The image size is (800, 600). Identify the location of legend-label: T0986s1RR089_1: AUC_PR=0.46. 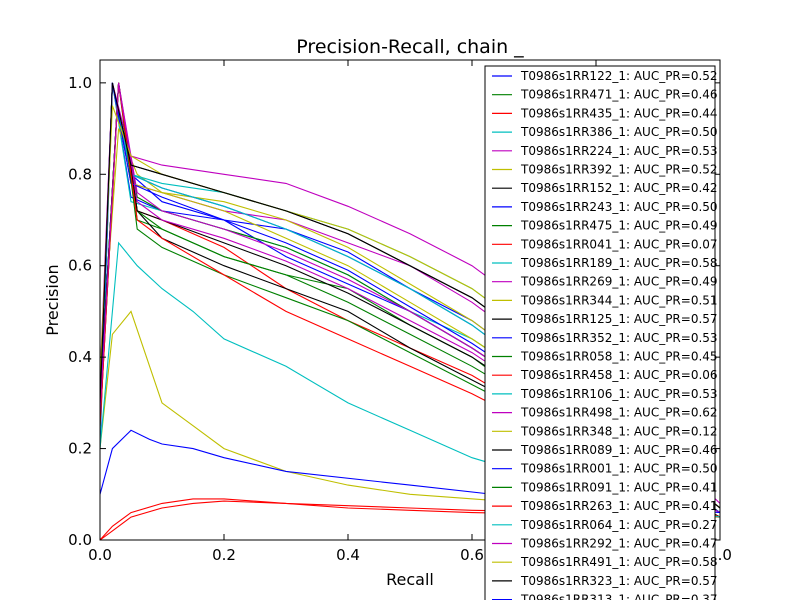
(619, 450).